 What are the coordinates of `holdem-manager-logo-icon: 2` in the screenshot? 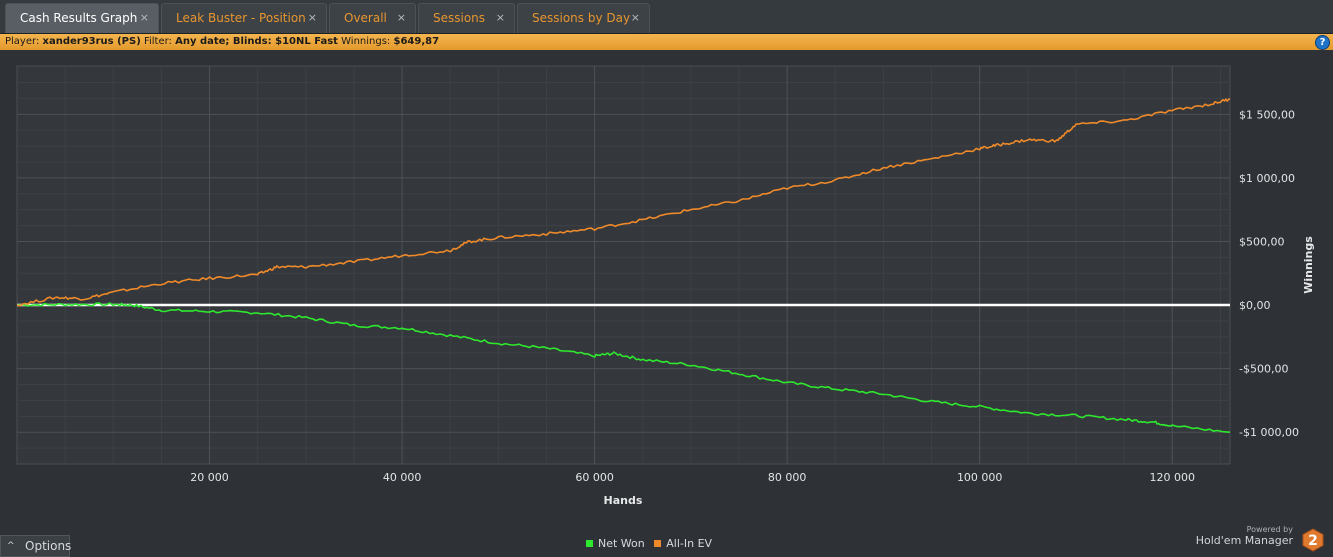 It's located at (1313, 540).